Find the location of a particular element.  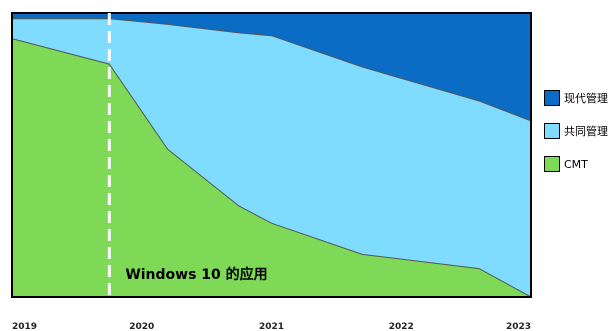

legend-label-co-management: 共同管理 is located at coordinates (586, 131).